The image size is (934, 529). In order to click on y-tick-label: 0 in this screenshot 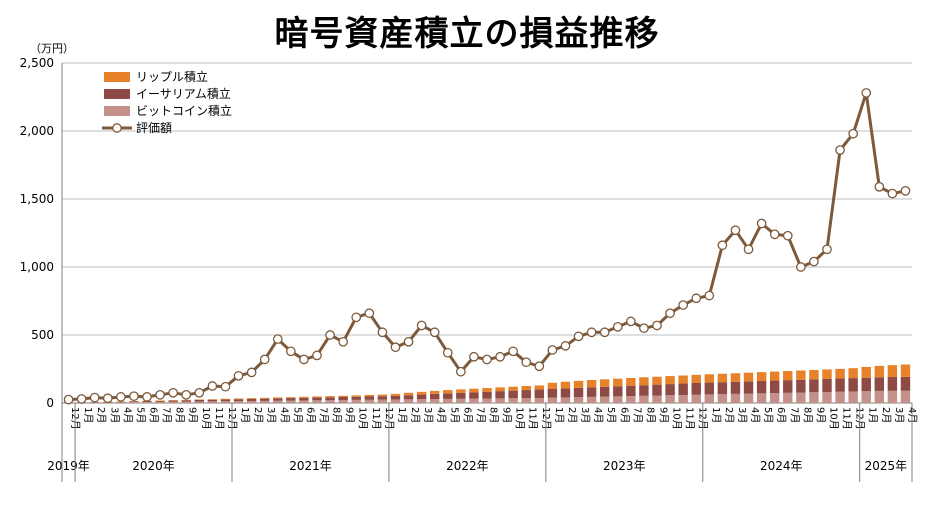, I will do `click(50, 403)`.